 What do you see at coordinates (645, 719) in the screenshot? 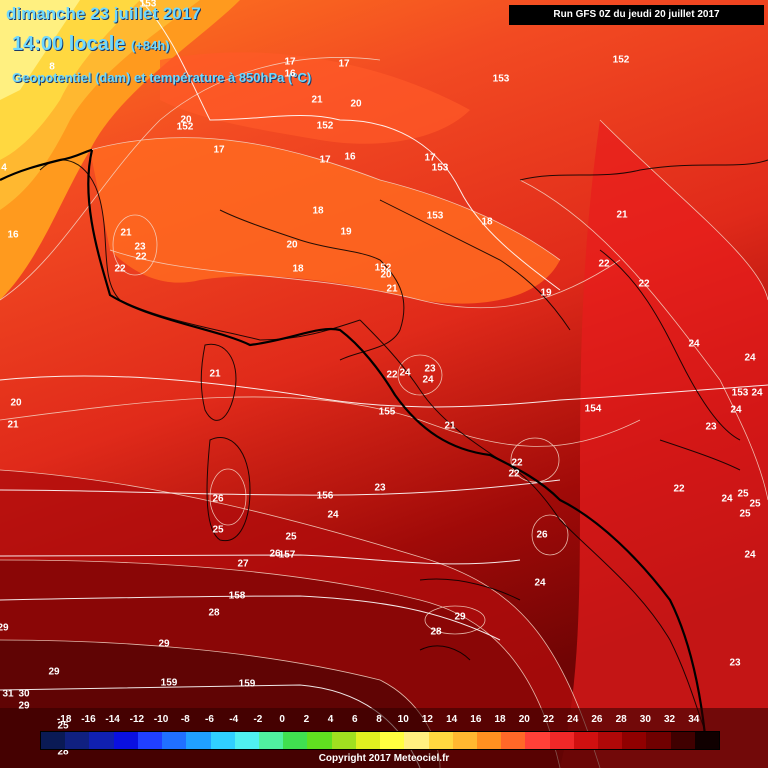
I see `legend-tick-label: 30` at bounding box center [645, 719].